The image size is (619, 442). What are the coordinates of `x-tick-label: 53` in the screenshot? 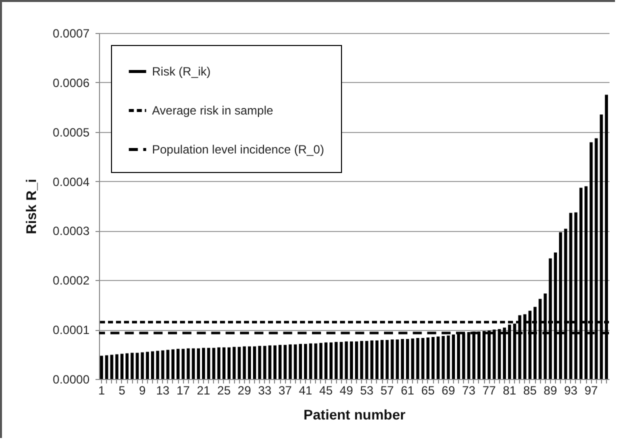 It's located at (367, 391).